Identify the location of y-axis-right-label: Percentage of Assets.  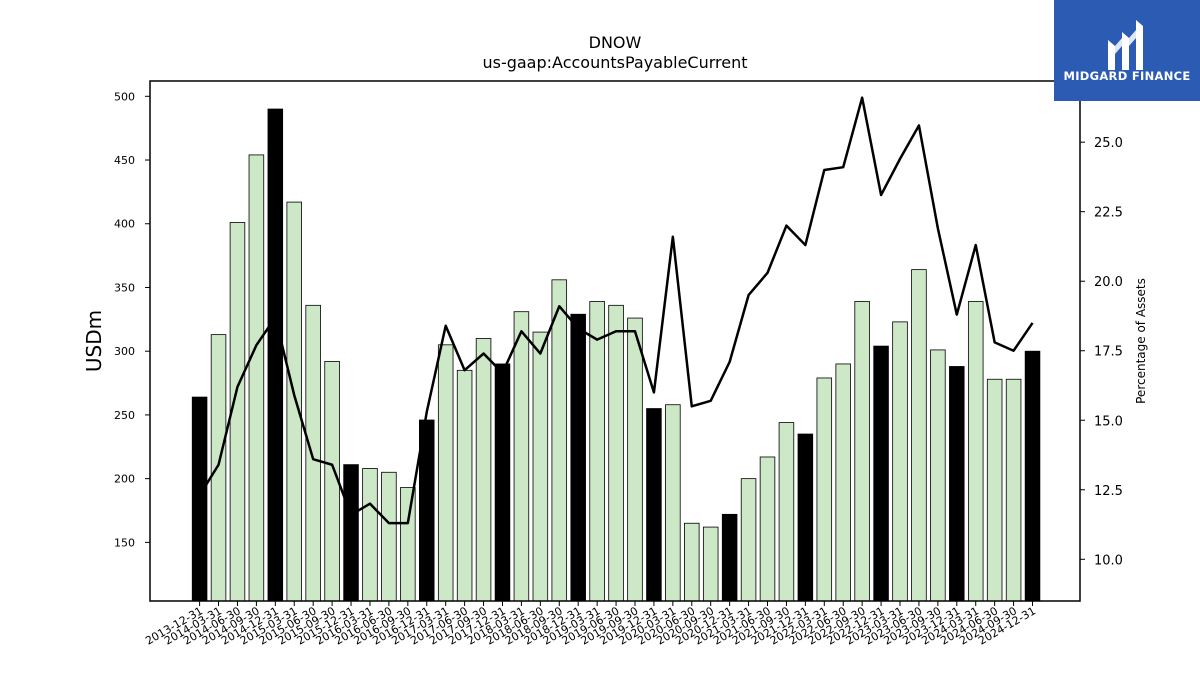
(1141, 341).